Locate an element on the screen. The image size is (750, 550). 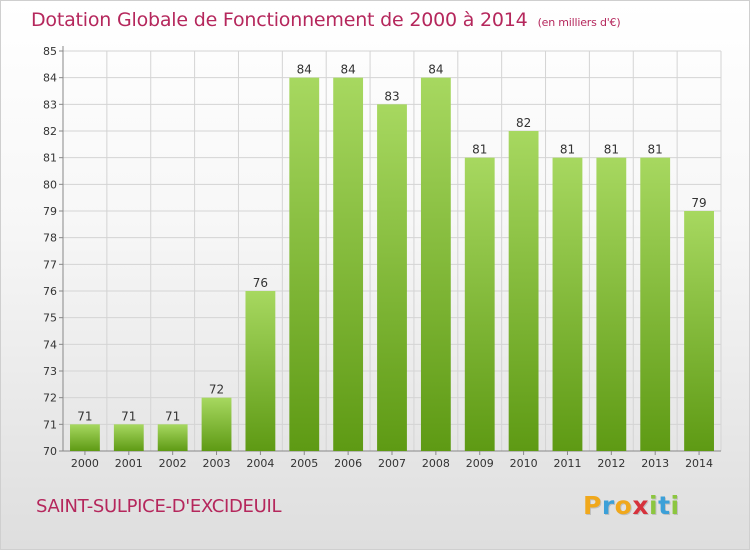
x-tick-label: 2002 is located at coordinates (173, 463).